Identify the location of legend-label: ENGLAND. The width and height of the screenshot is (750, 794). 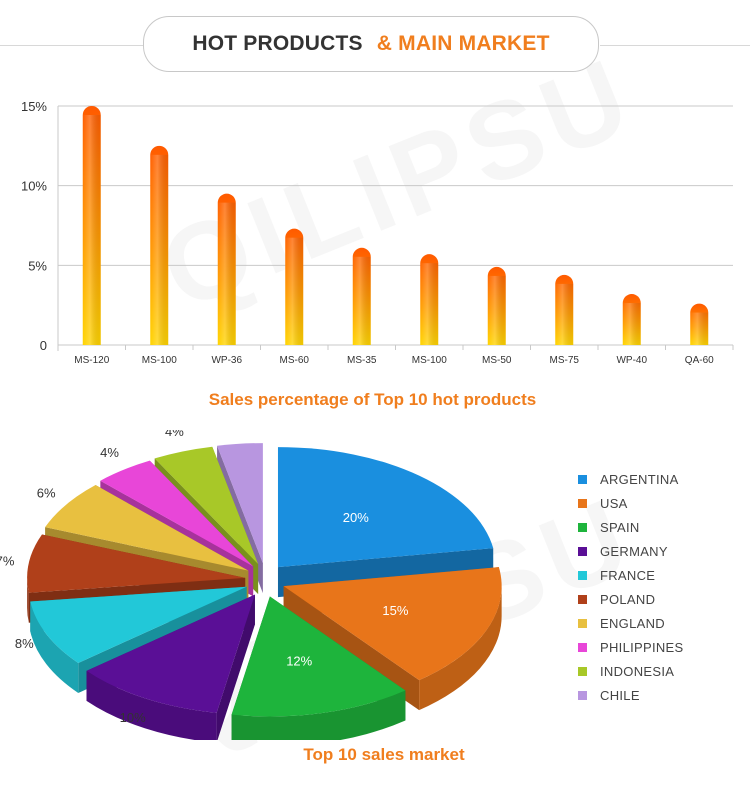
(632, 623).